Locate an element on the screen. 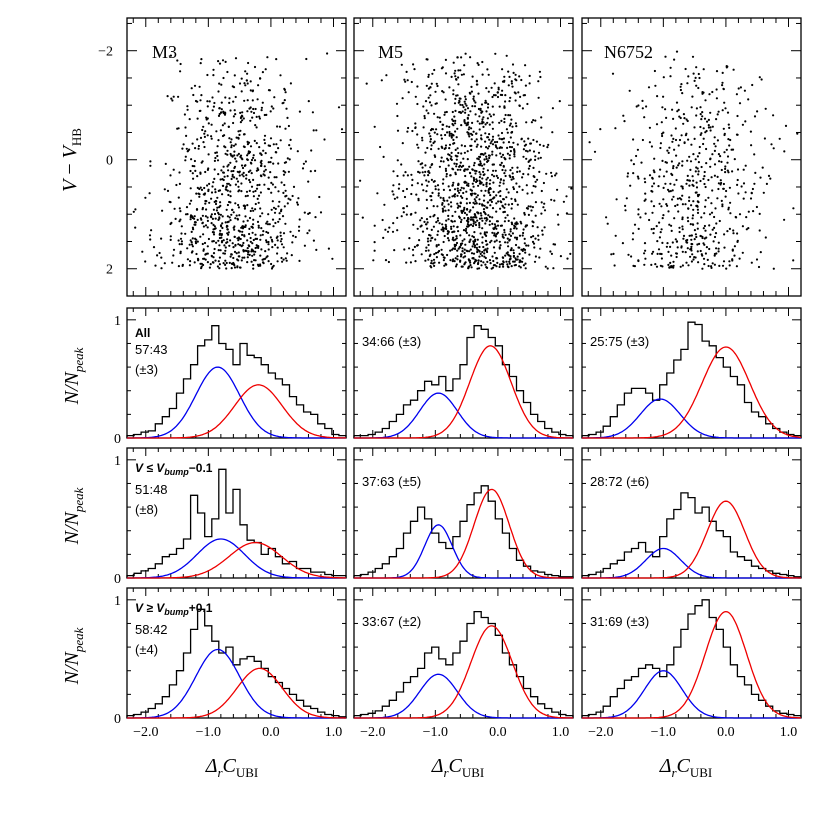 The image size is (830, 830). panel-title-m5: M5 is located at coordinates (390, 52).